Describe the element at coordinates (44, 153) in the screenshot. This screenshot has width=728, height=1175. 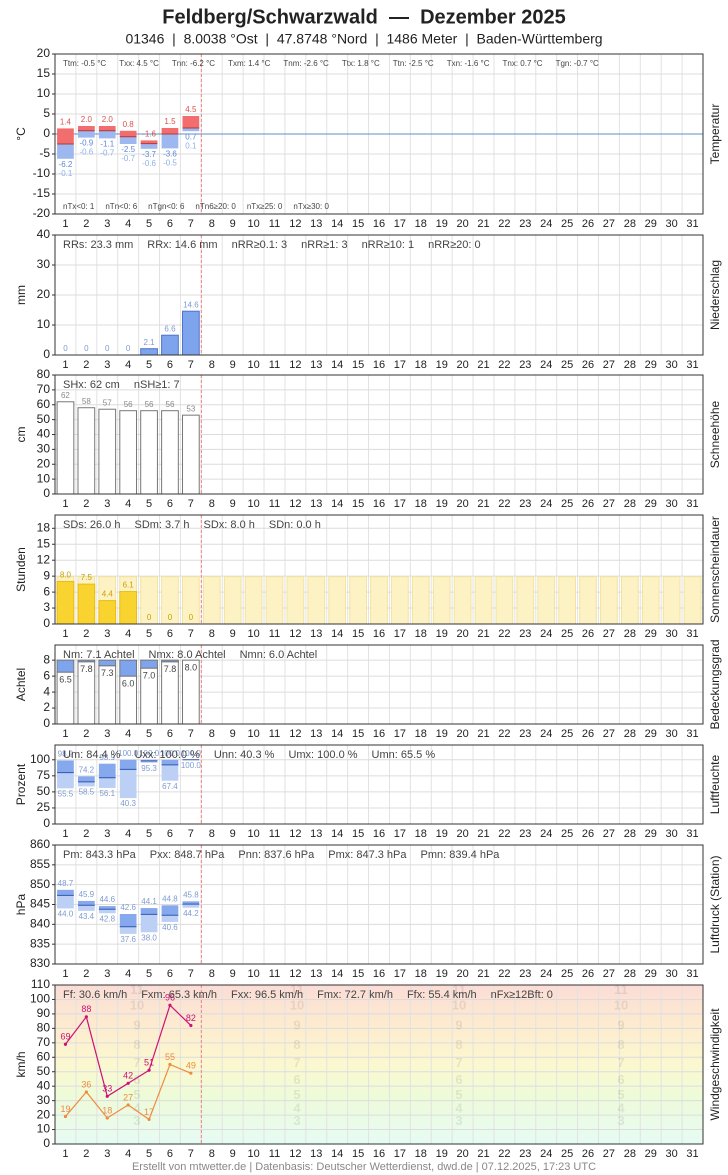
I see `y-tick-label: -5` at that location.